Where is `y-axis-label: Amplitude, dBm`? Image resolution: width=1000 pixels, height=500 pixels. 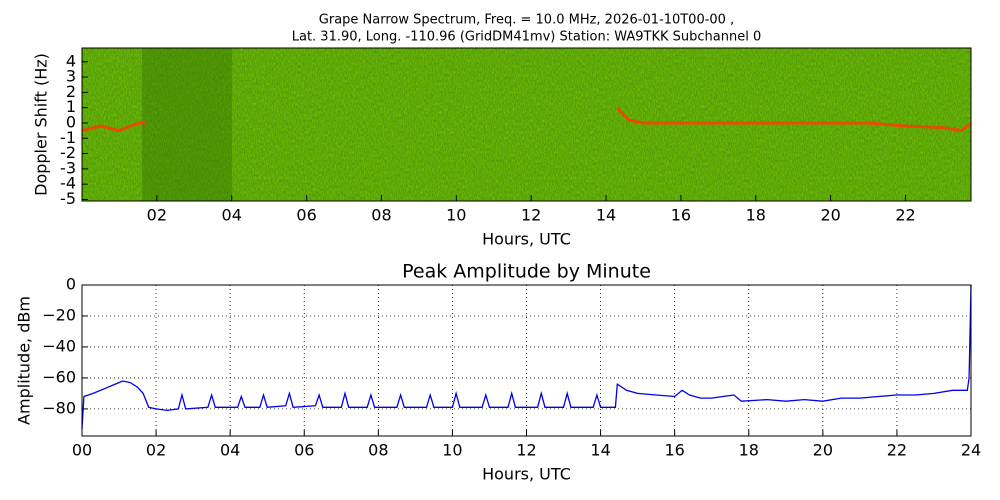
y-axis-label: Amplitude, dBm is located at coordinates (24, 360).